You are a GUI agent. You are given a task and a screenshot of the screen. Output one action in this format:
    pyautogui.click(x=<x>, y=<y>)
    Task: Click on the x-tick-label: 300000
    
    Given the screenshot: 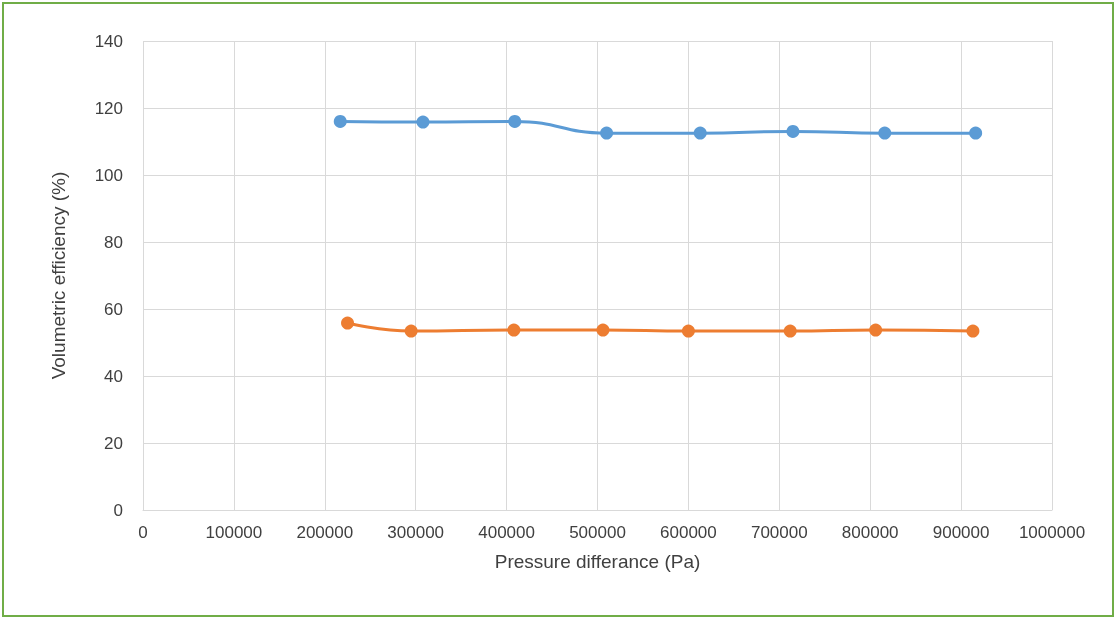 What is the action you would take?
    pyautogui.click(x=416, y=532)
    